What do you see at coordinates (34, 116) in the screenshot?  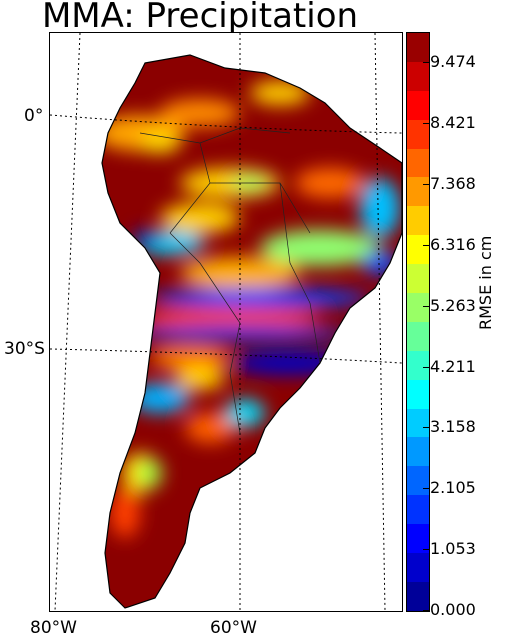 I see `lat-label-0: 0°` at bounding box center [34, 116].